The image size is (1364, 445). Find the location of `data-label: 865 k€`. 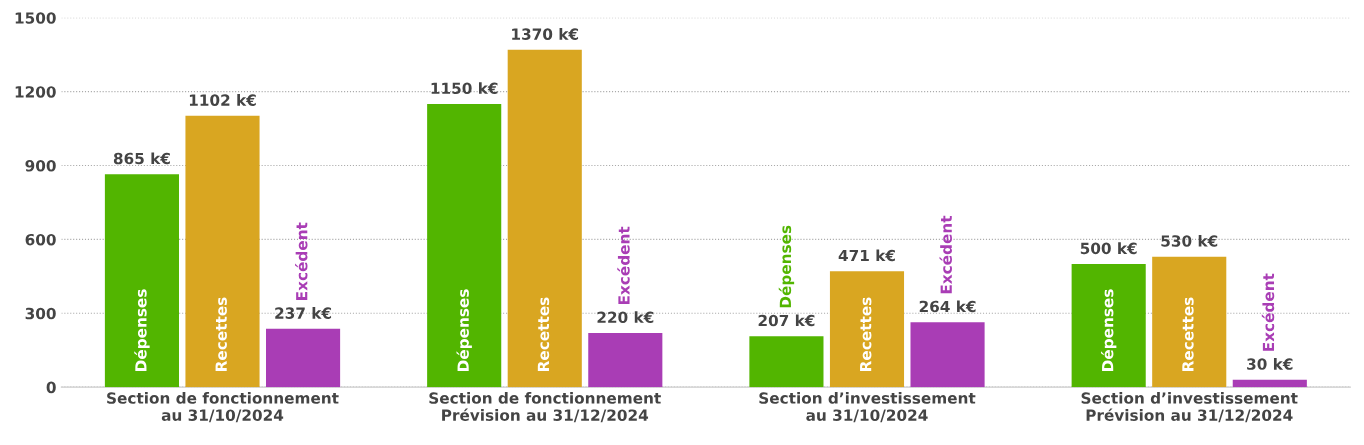

data-label: 865 k€ is located at coordinates (141, 158).